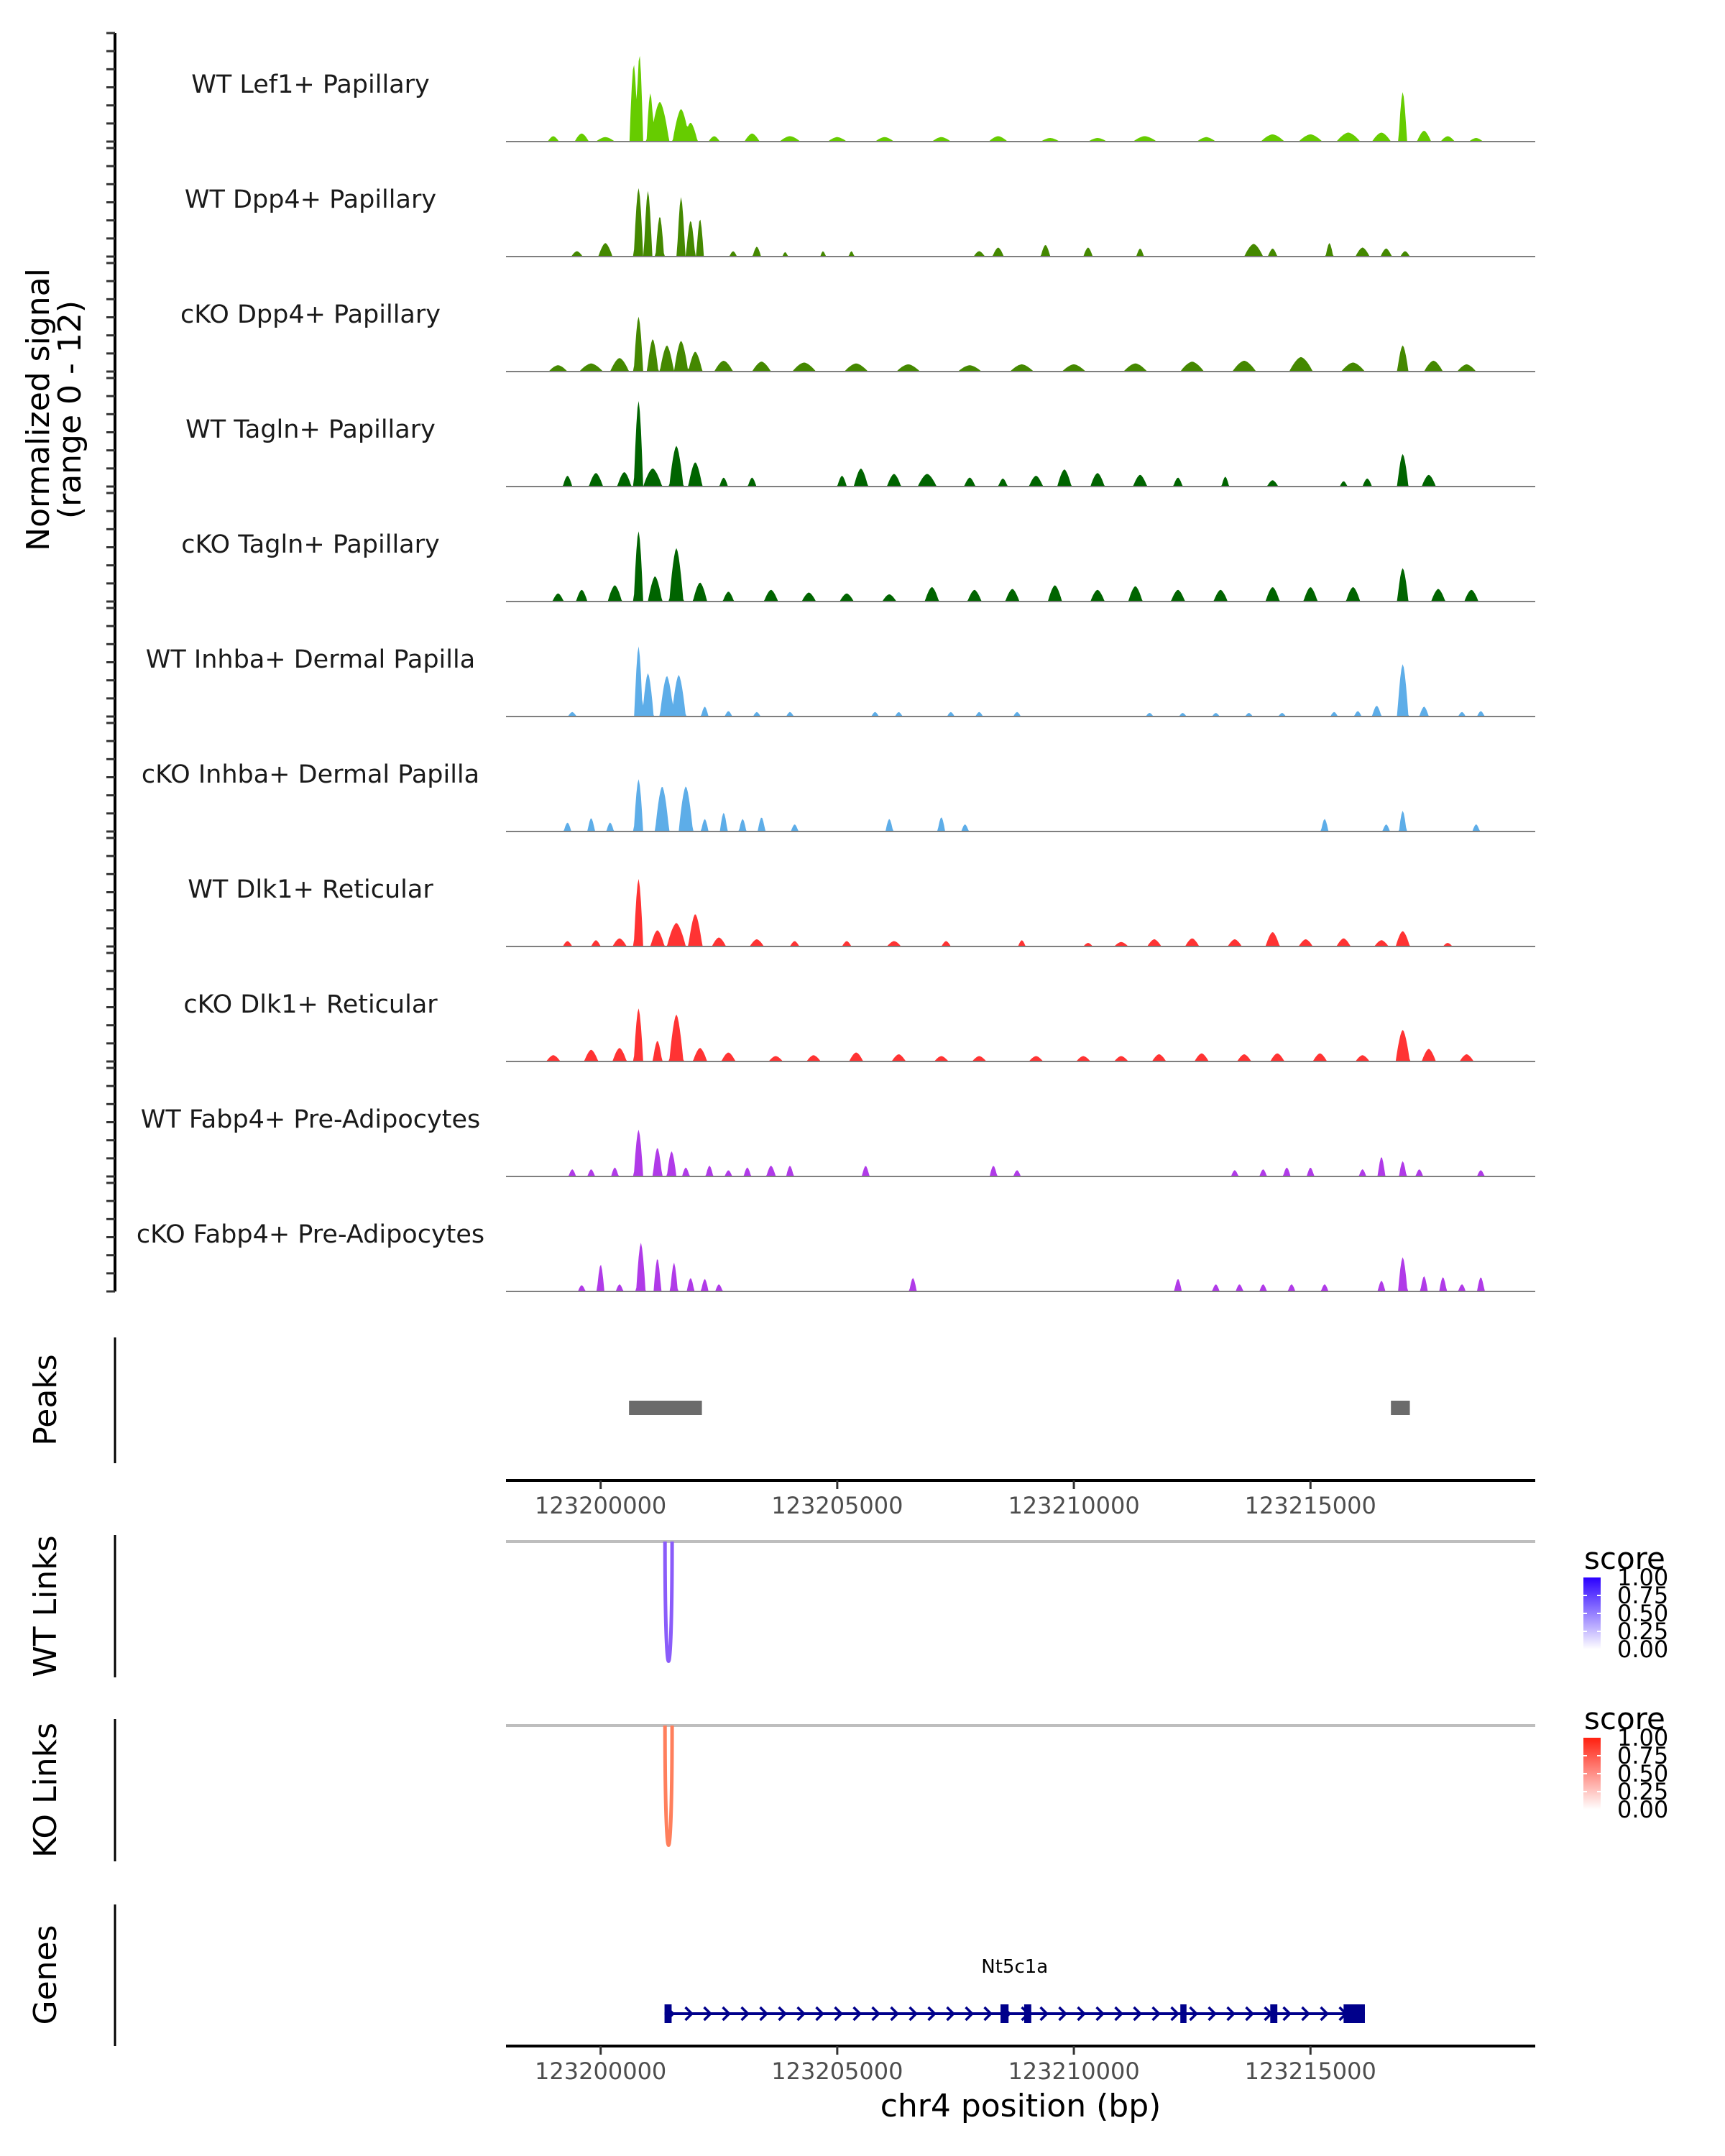  I want to click on genes-track-label: Genes, so click(45, 1974).